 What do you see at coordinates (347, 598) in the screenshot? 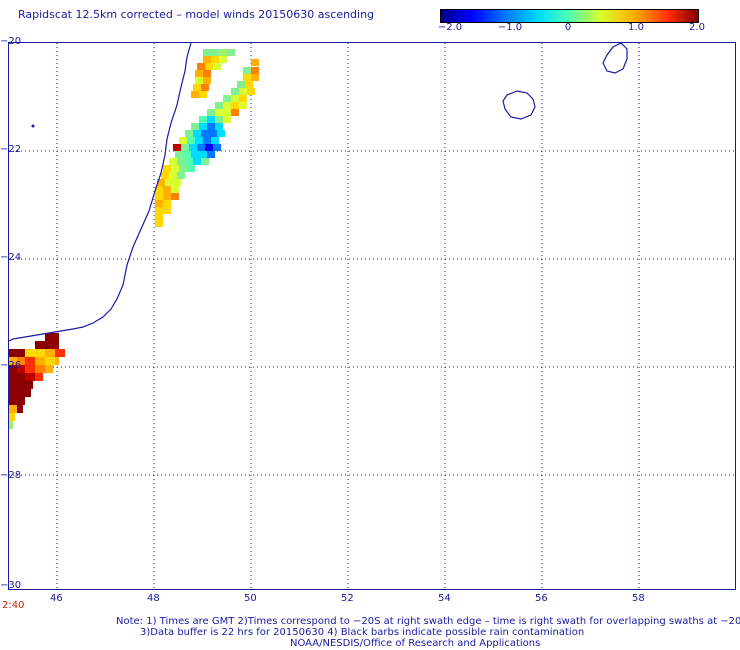
I see `lon-label: 52` at bounding box center [347, 598].